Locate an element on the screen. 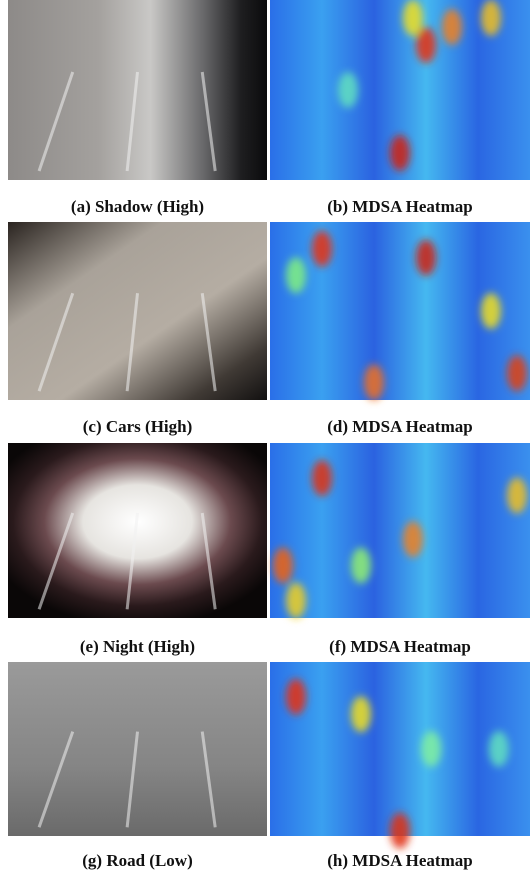 The image size is (530, 876). caption: (d) MDSA Heatmap is located at coordinates (399, 426).